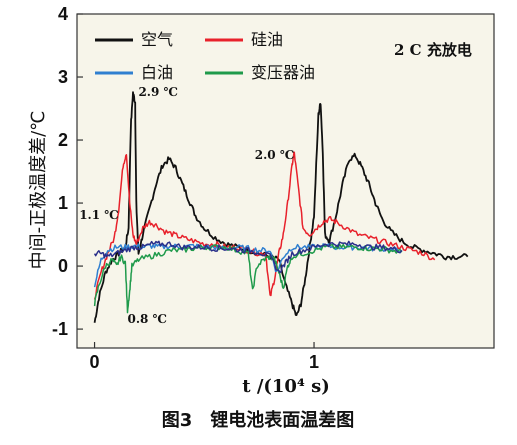  Describe the element at coordinates (157, 39) in the screenshot. I see `legend-label-0: 空气` at that location.